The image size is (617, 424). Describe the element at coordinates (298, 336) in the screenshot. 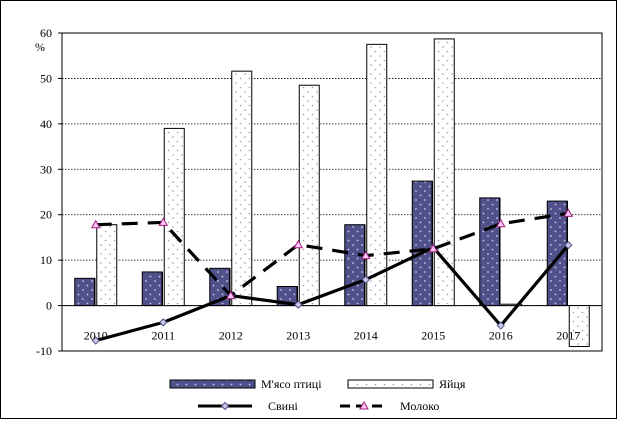

I see `x-tick-label-2013: 2013` at that location.